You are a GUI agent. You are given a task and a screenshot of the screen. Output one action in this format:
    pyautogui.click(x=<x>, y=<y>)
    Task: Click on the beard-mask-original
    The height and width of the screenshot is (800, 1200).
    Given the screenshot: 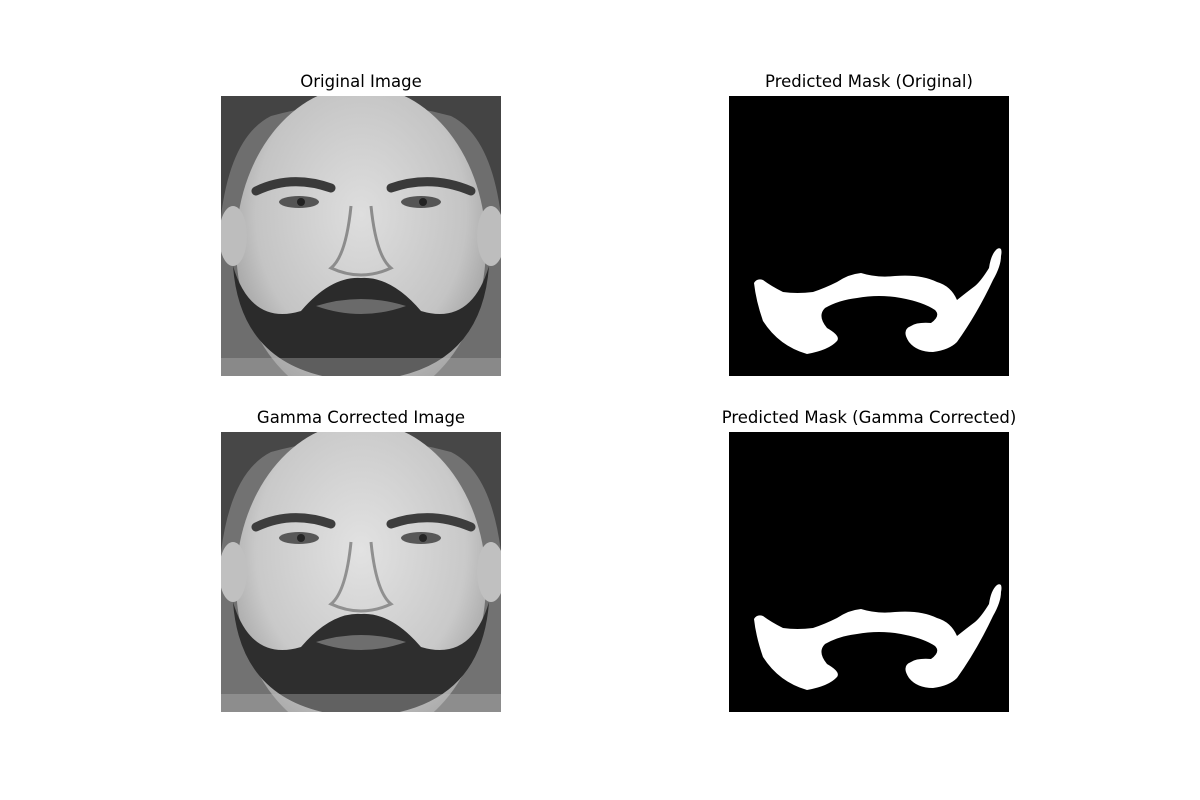 What is the action you would take?
    pyautogui.click(x=869, y=236)
    